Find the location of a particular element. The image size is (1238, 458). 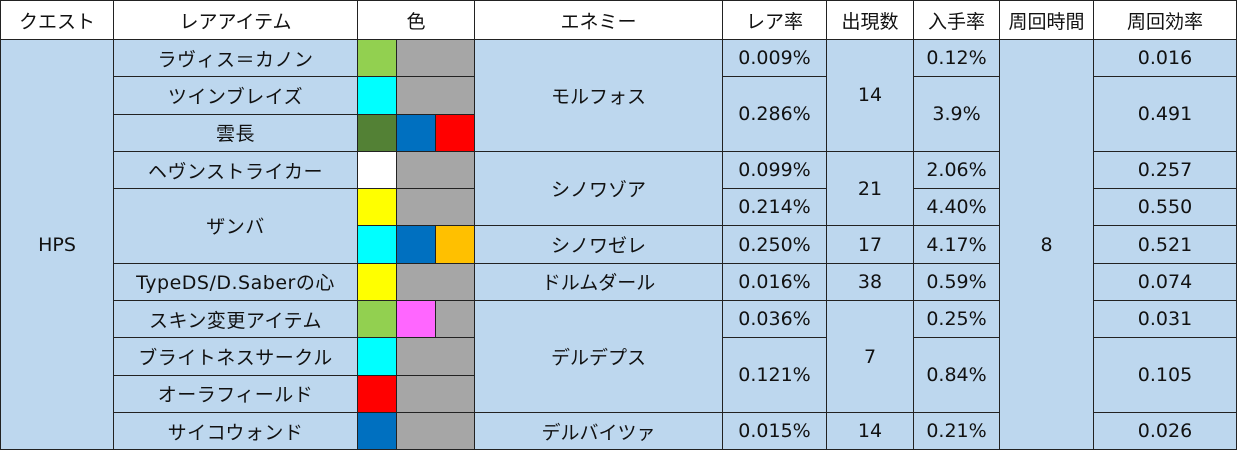

quest-cell: HPS is located at coordinates (57, 244).